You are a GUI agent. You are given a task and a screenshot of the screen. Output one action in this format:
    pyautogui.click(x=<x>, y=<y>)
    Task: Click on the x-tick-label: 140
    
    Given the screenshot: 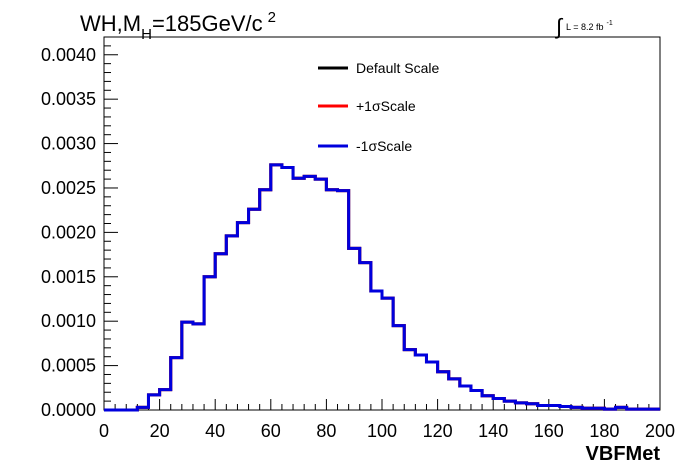 What is the action you would take?
    pyautogui.click(x=493, y=431)
    